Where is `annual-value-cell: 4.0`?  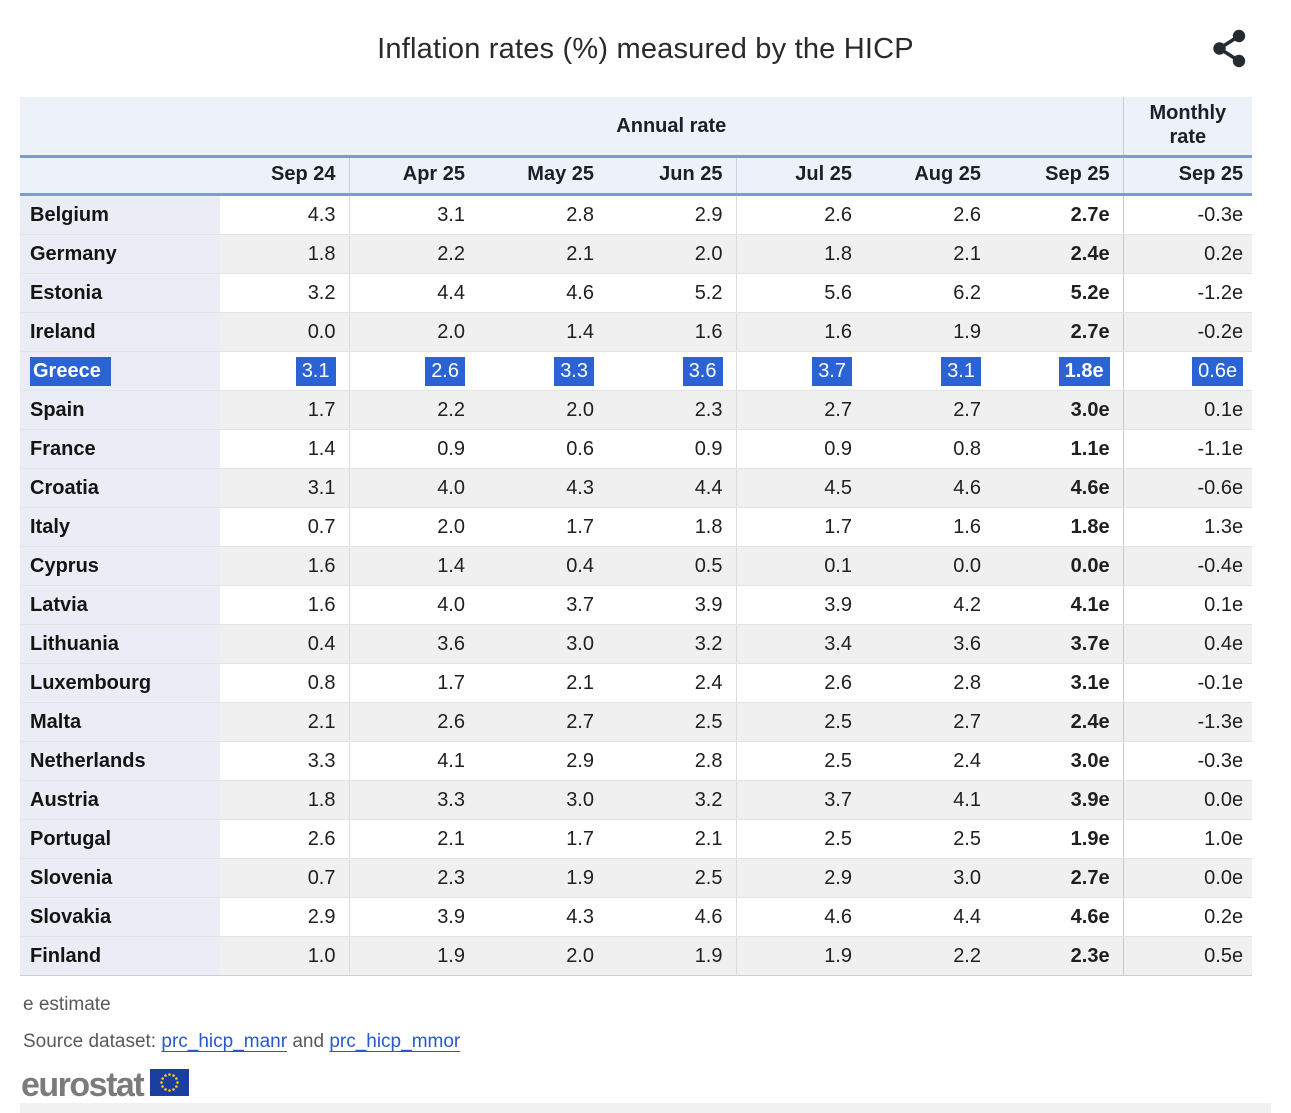 annual-value-cell: 4.0 is located at coordinates (413, 488).